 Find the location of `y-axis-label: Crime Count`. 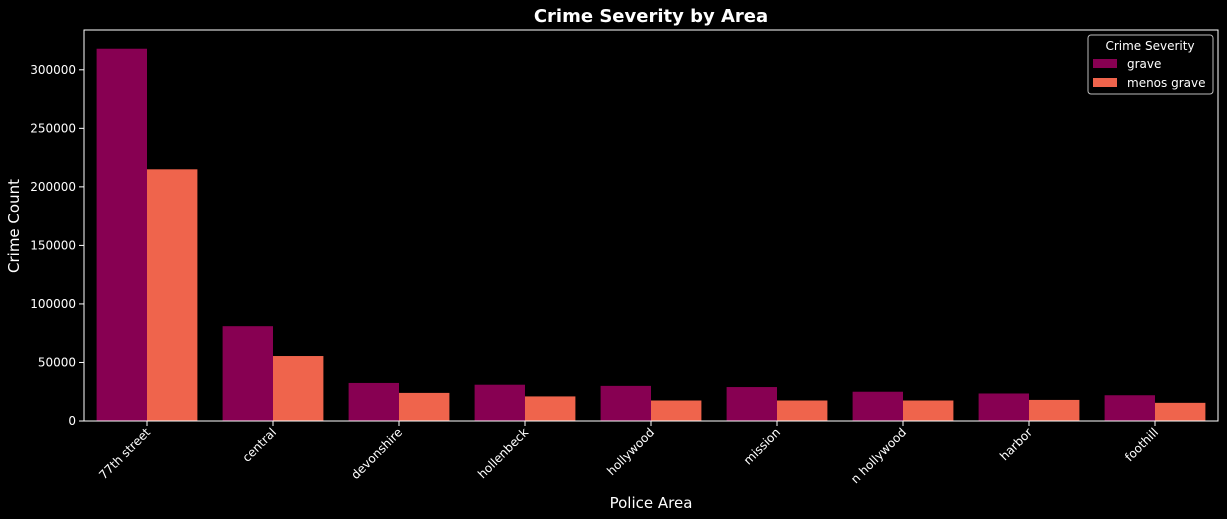

y-axis-label: Crime Count is located at coordinates (14, 226).